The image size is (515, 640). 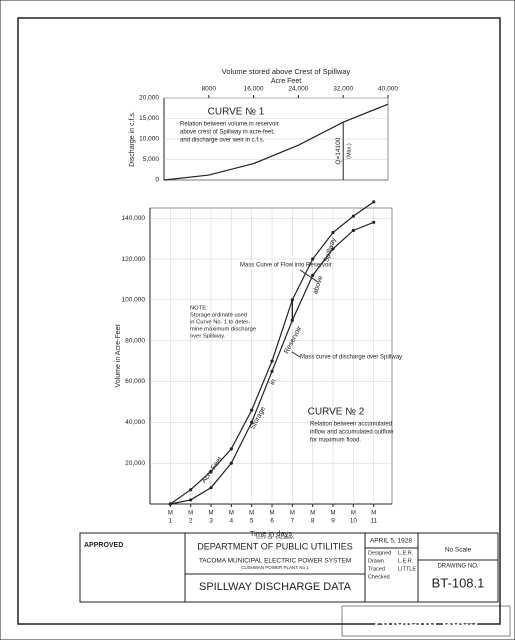 What do you see at coordinates (275, 567) in the screenshot?
I see `plant: CUSHMAN POWER PLANT No 1` at bounding box center [275, 567].